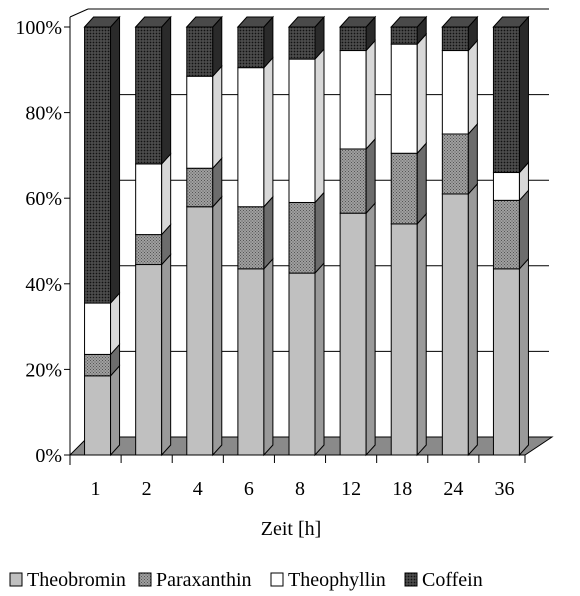  I want to click on x-tick-label: 18, so click(402, 489).